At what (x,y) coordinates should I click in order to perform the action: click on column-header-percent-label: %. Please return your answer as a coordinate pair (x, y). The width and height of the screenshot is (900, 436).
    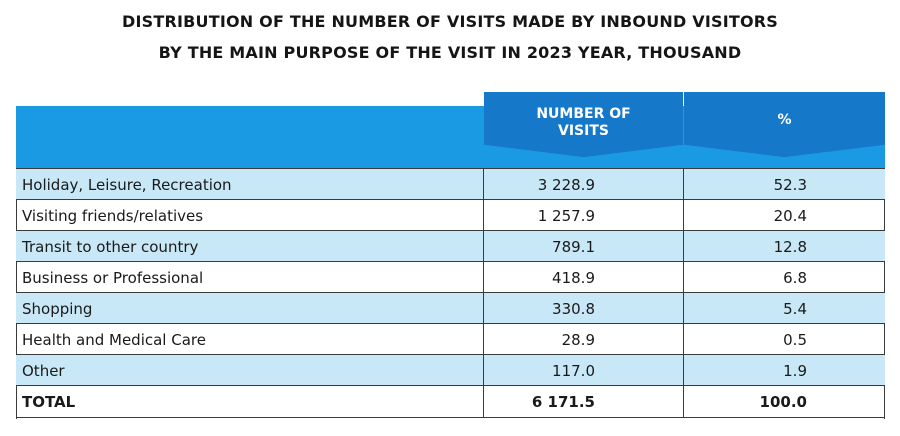
    Looking at the image, I should click on (784, 120).